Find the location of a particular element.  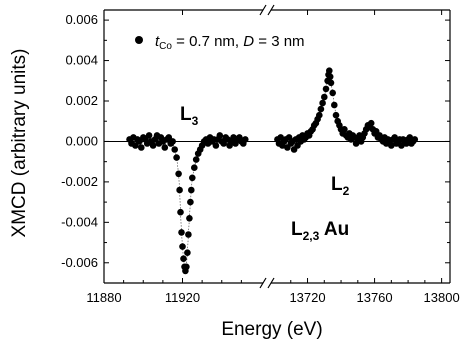

x-axis-title: Energy (eV) is located at coordinates (271, 329).